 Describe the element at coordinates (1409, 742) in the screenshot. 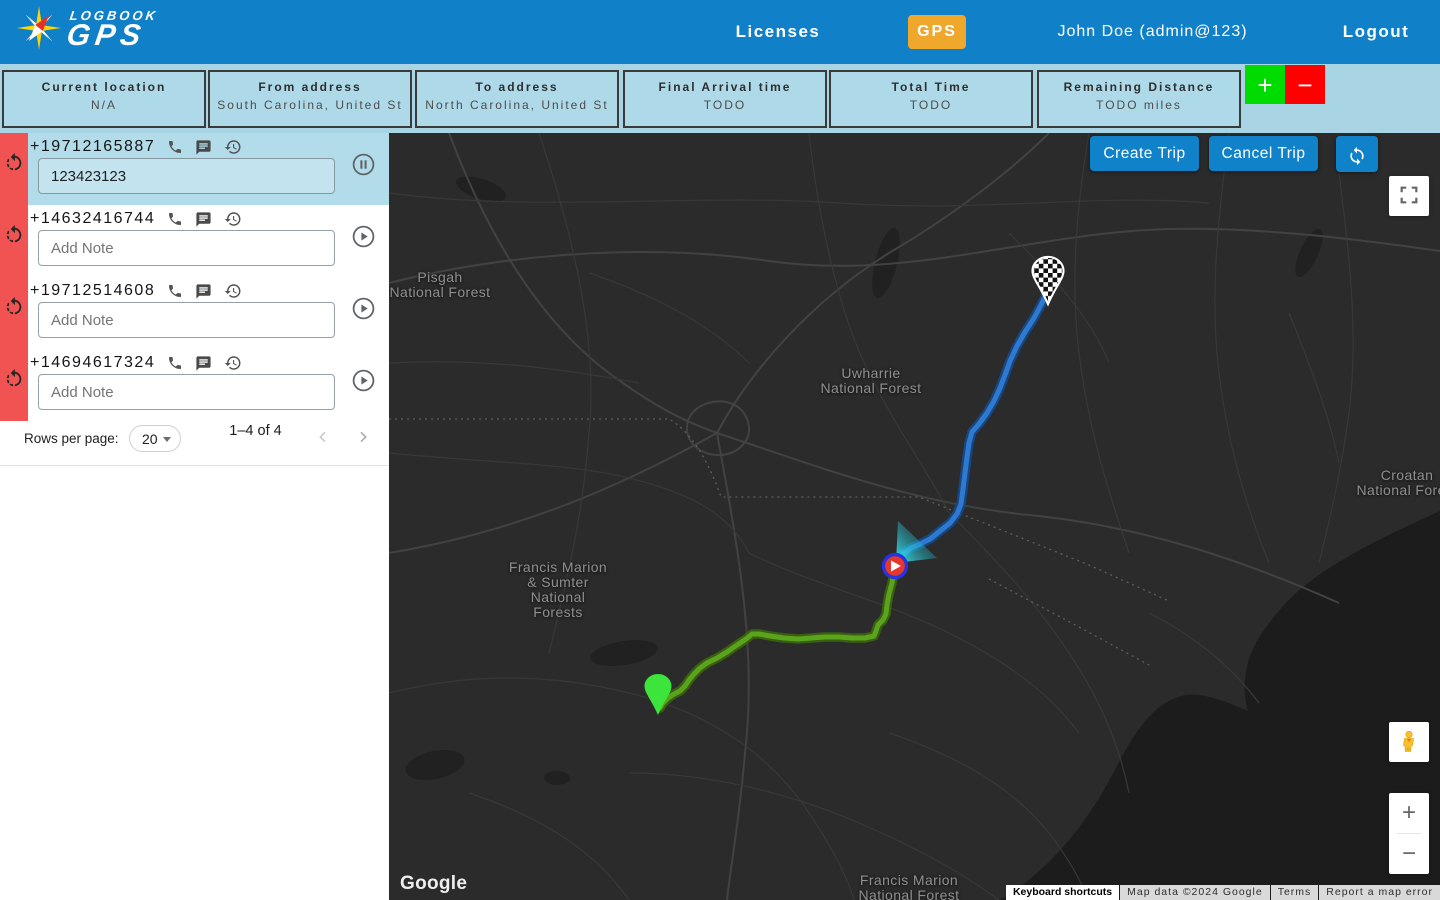

I see `pegman-icon` at that location.